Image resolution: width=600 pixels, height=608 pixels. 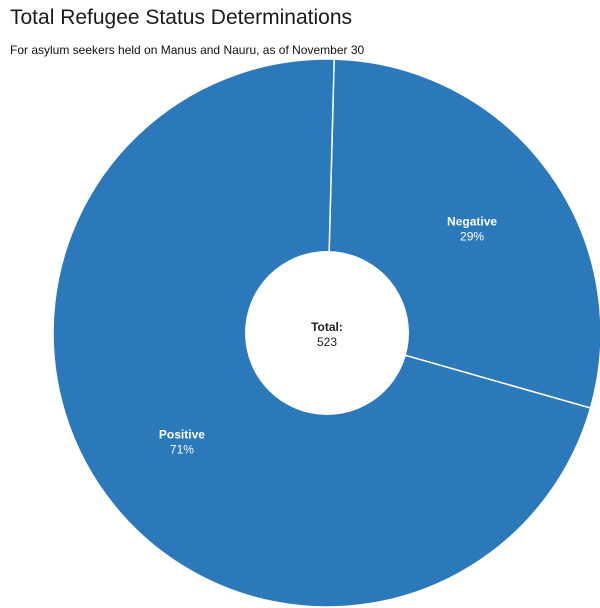 I want to click on slice-label-positive: Positive, so click(x=182, y=435).